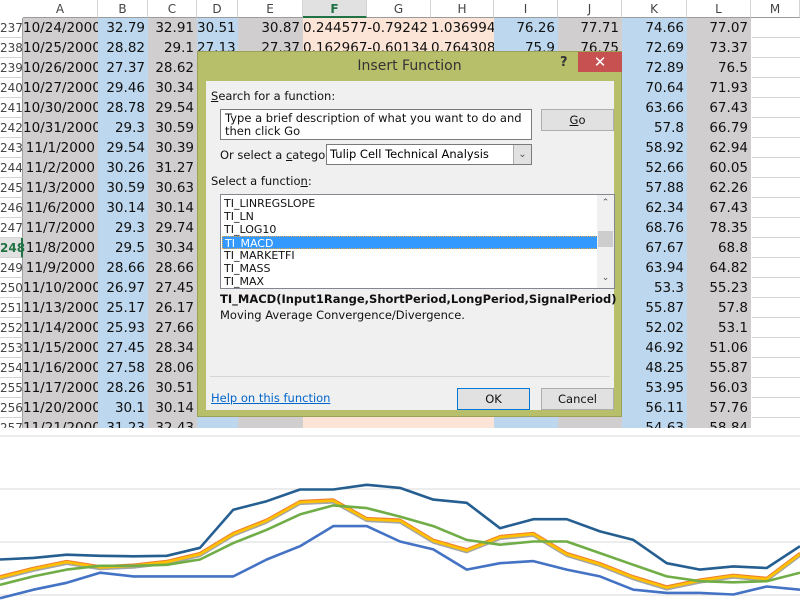 Image resolution: width=800 pixels, height=600 pixels. I want to click on row-header: 251, so click(11, 308).